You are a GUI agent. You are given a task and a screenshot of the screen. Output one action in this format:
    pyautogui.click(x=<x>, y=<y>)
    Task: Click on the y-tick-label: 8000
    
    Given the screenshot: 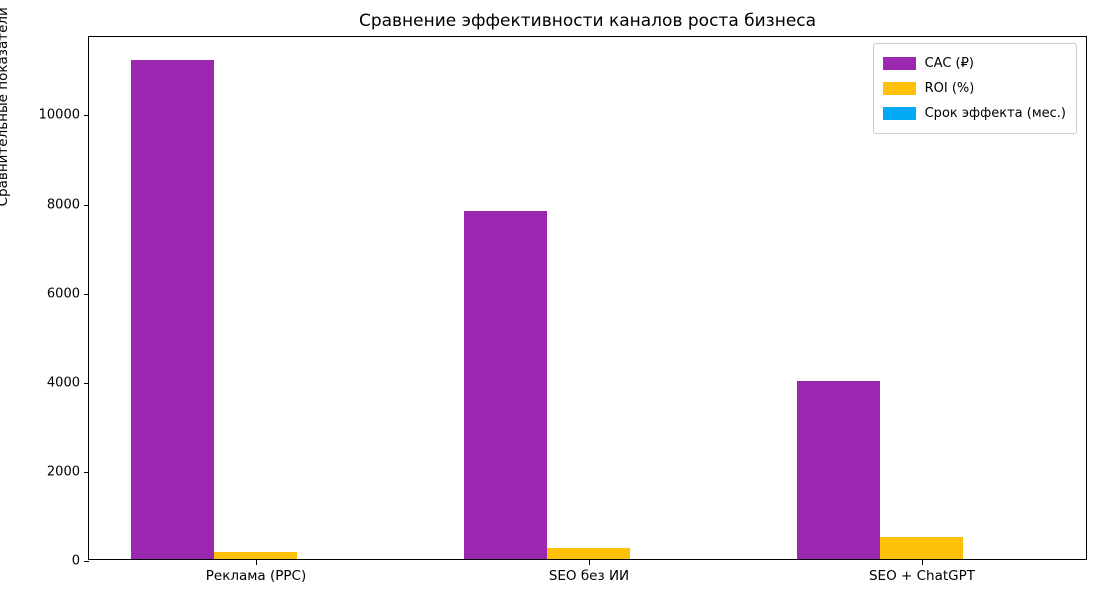 What is the action you would take?
    pyautogui.click(x=63, y=205)
    